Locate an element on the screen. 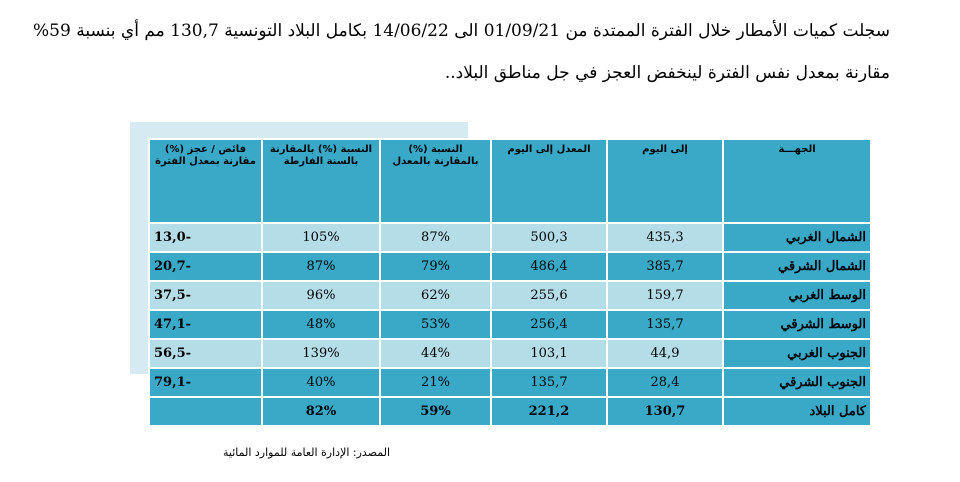 Image resolution: width=960 pixels, height=482 pixels. surplus-cell: -13,0 is located at coordinates (205, 237).